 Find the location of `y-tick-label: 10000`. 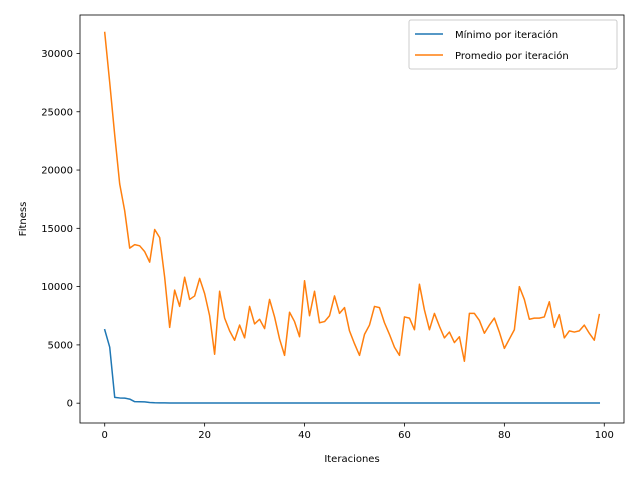

y-tick-label: 10000 is located at coordinates (57, 287).